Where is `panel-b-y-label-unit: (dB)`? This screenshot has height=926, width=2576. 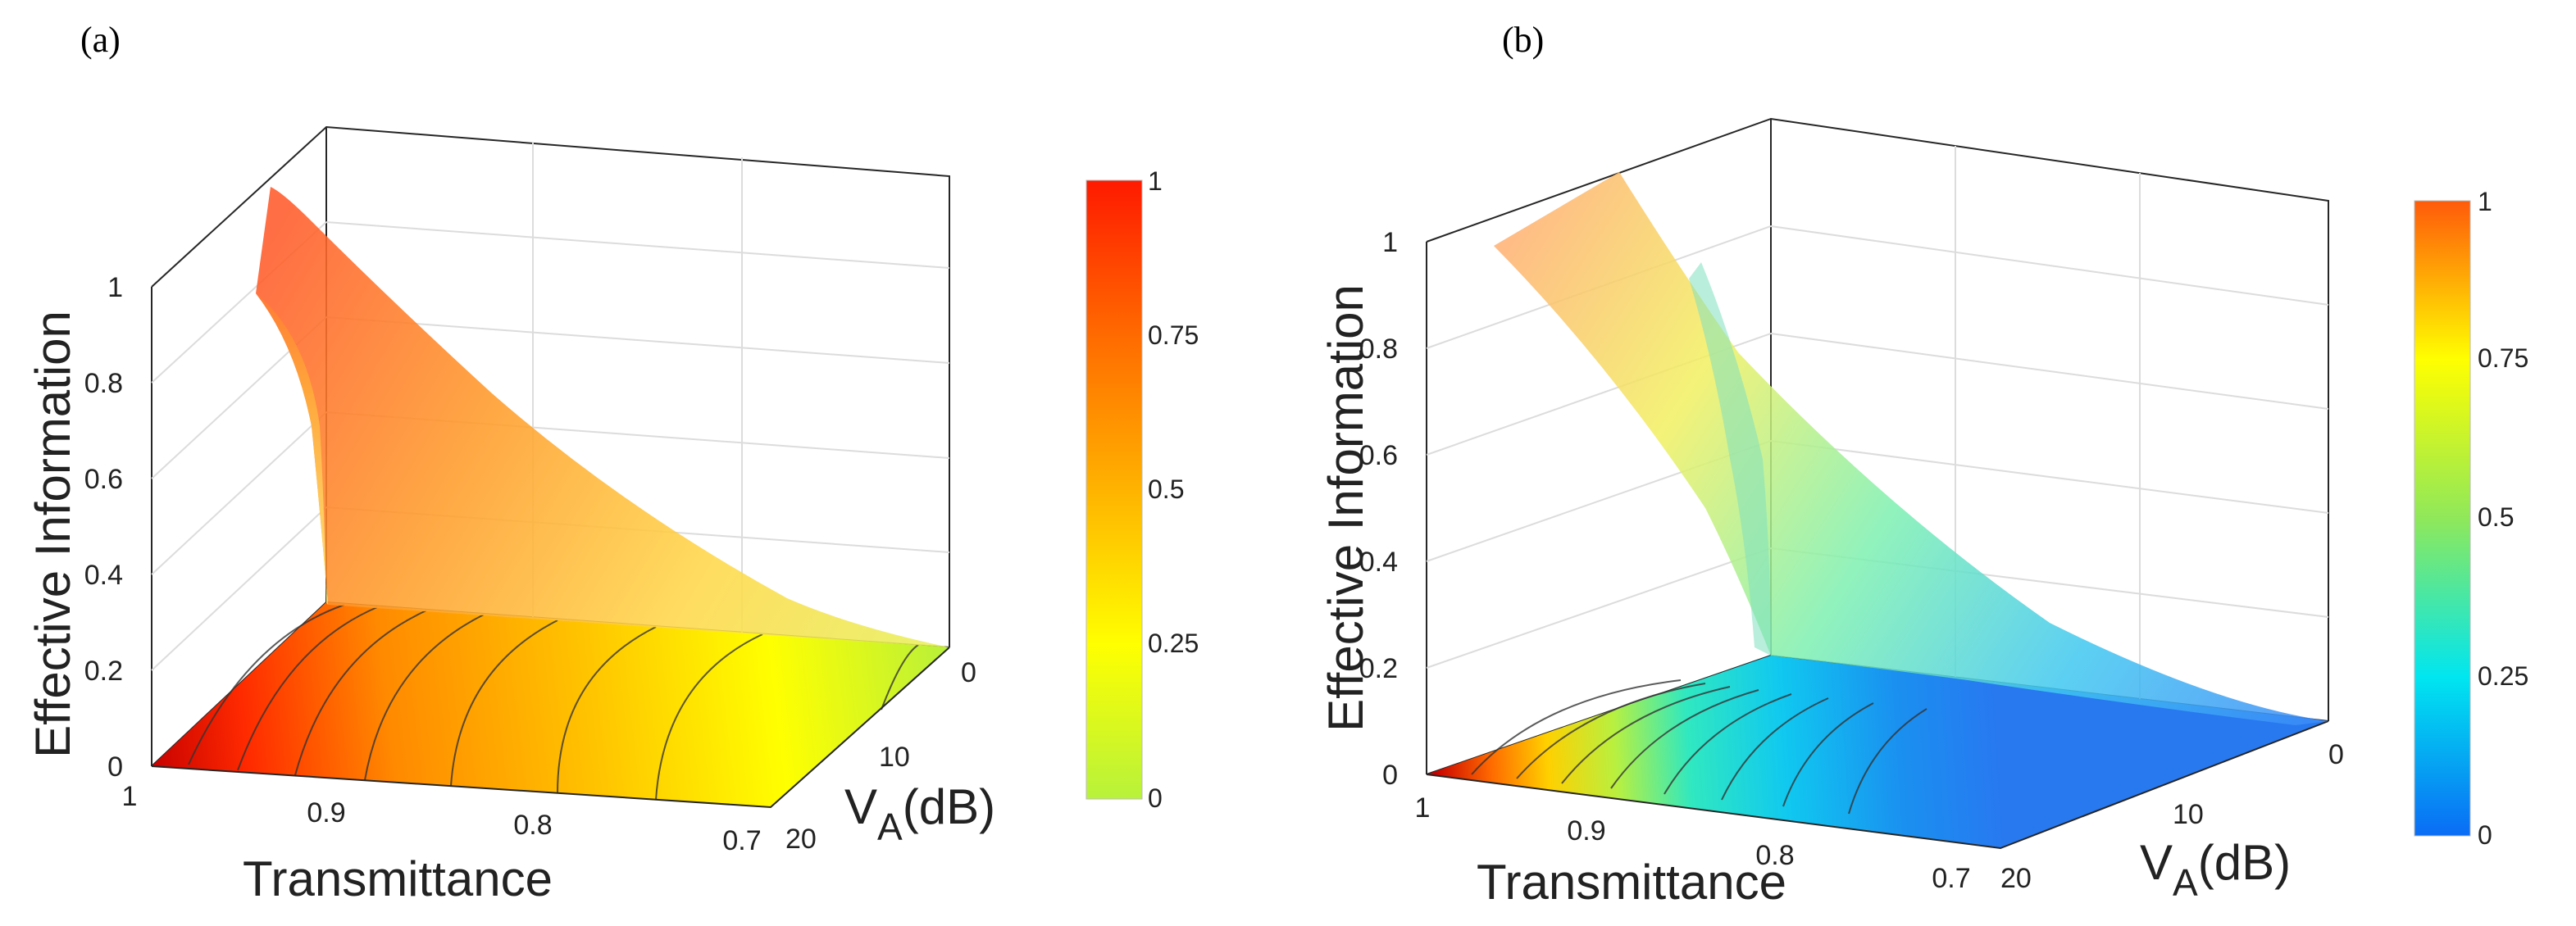 panel-b-y-label-unit: (dB) is located at coordinates (2244, 863).